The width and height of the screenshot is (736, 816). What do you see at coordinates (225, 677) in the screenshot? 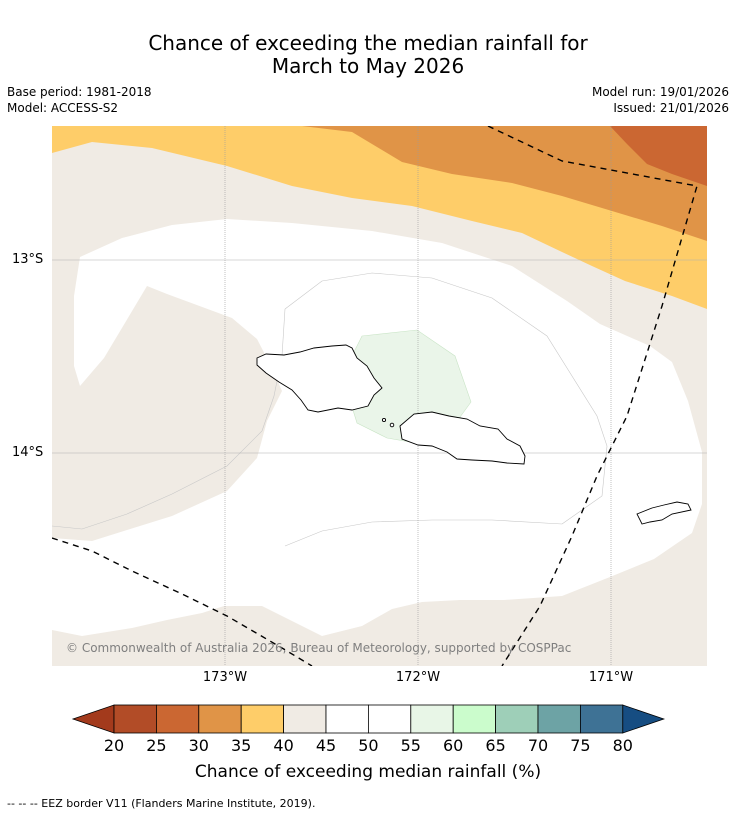
I see `lon-label-173w: 173°W` at bounding box center [225, 677].